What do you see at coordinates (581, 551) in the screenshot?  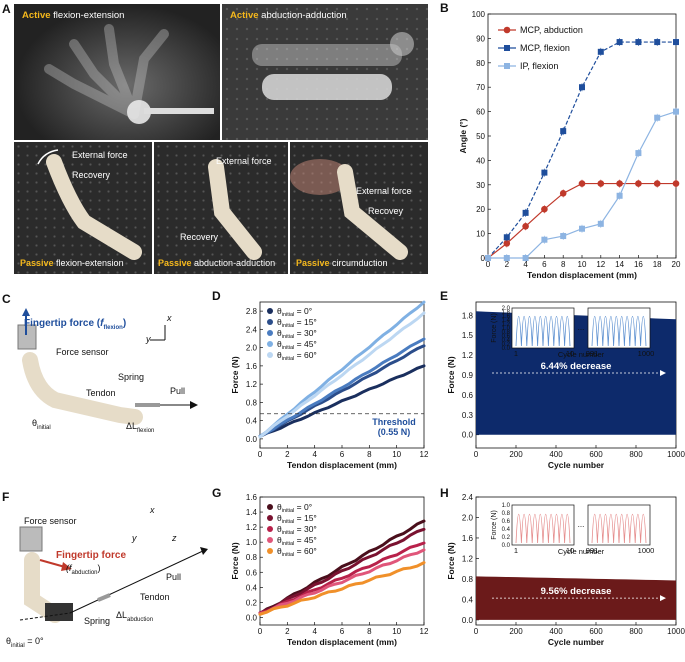 I see `inset-x-label: Cycle number` at bounding box center [581, 551].